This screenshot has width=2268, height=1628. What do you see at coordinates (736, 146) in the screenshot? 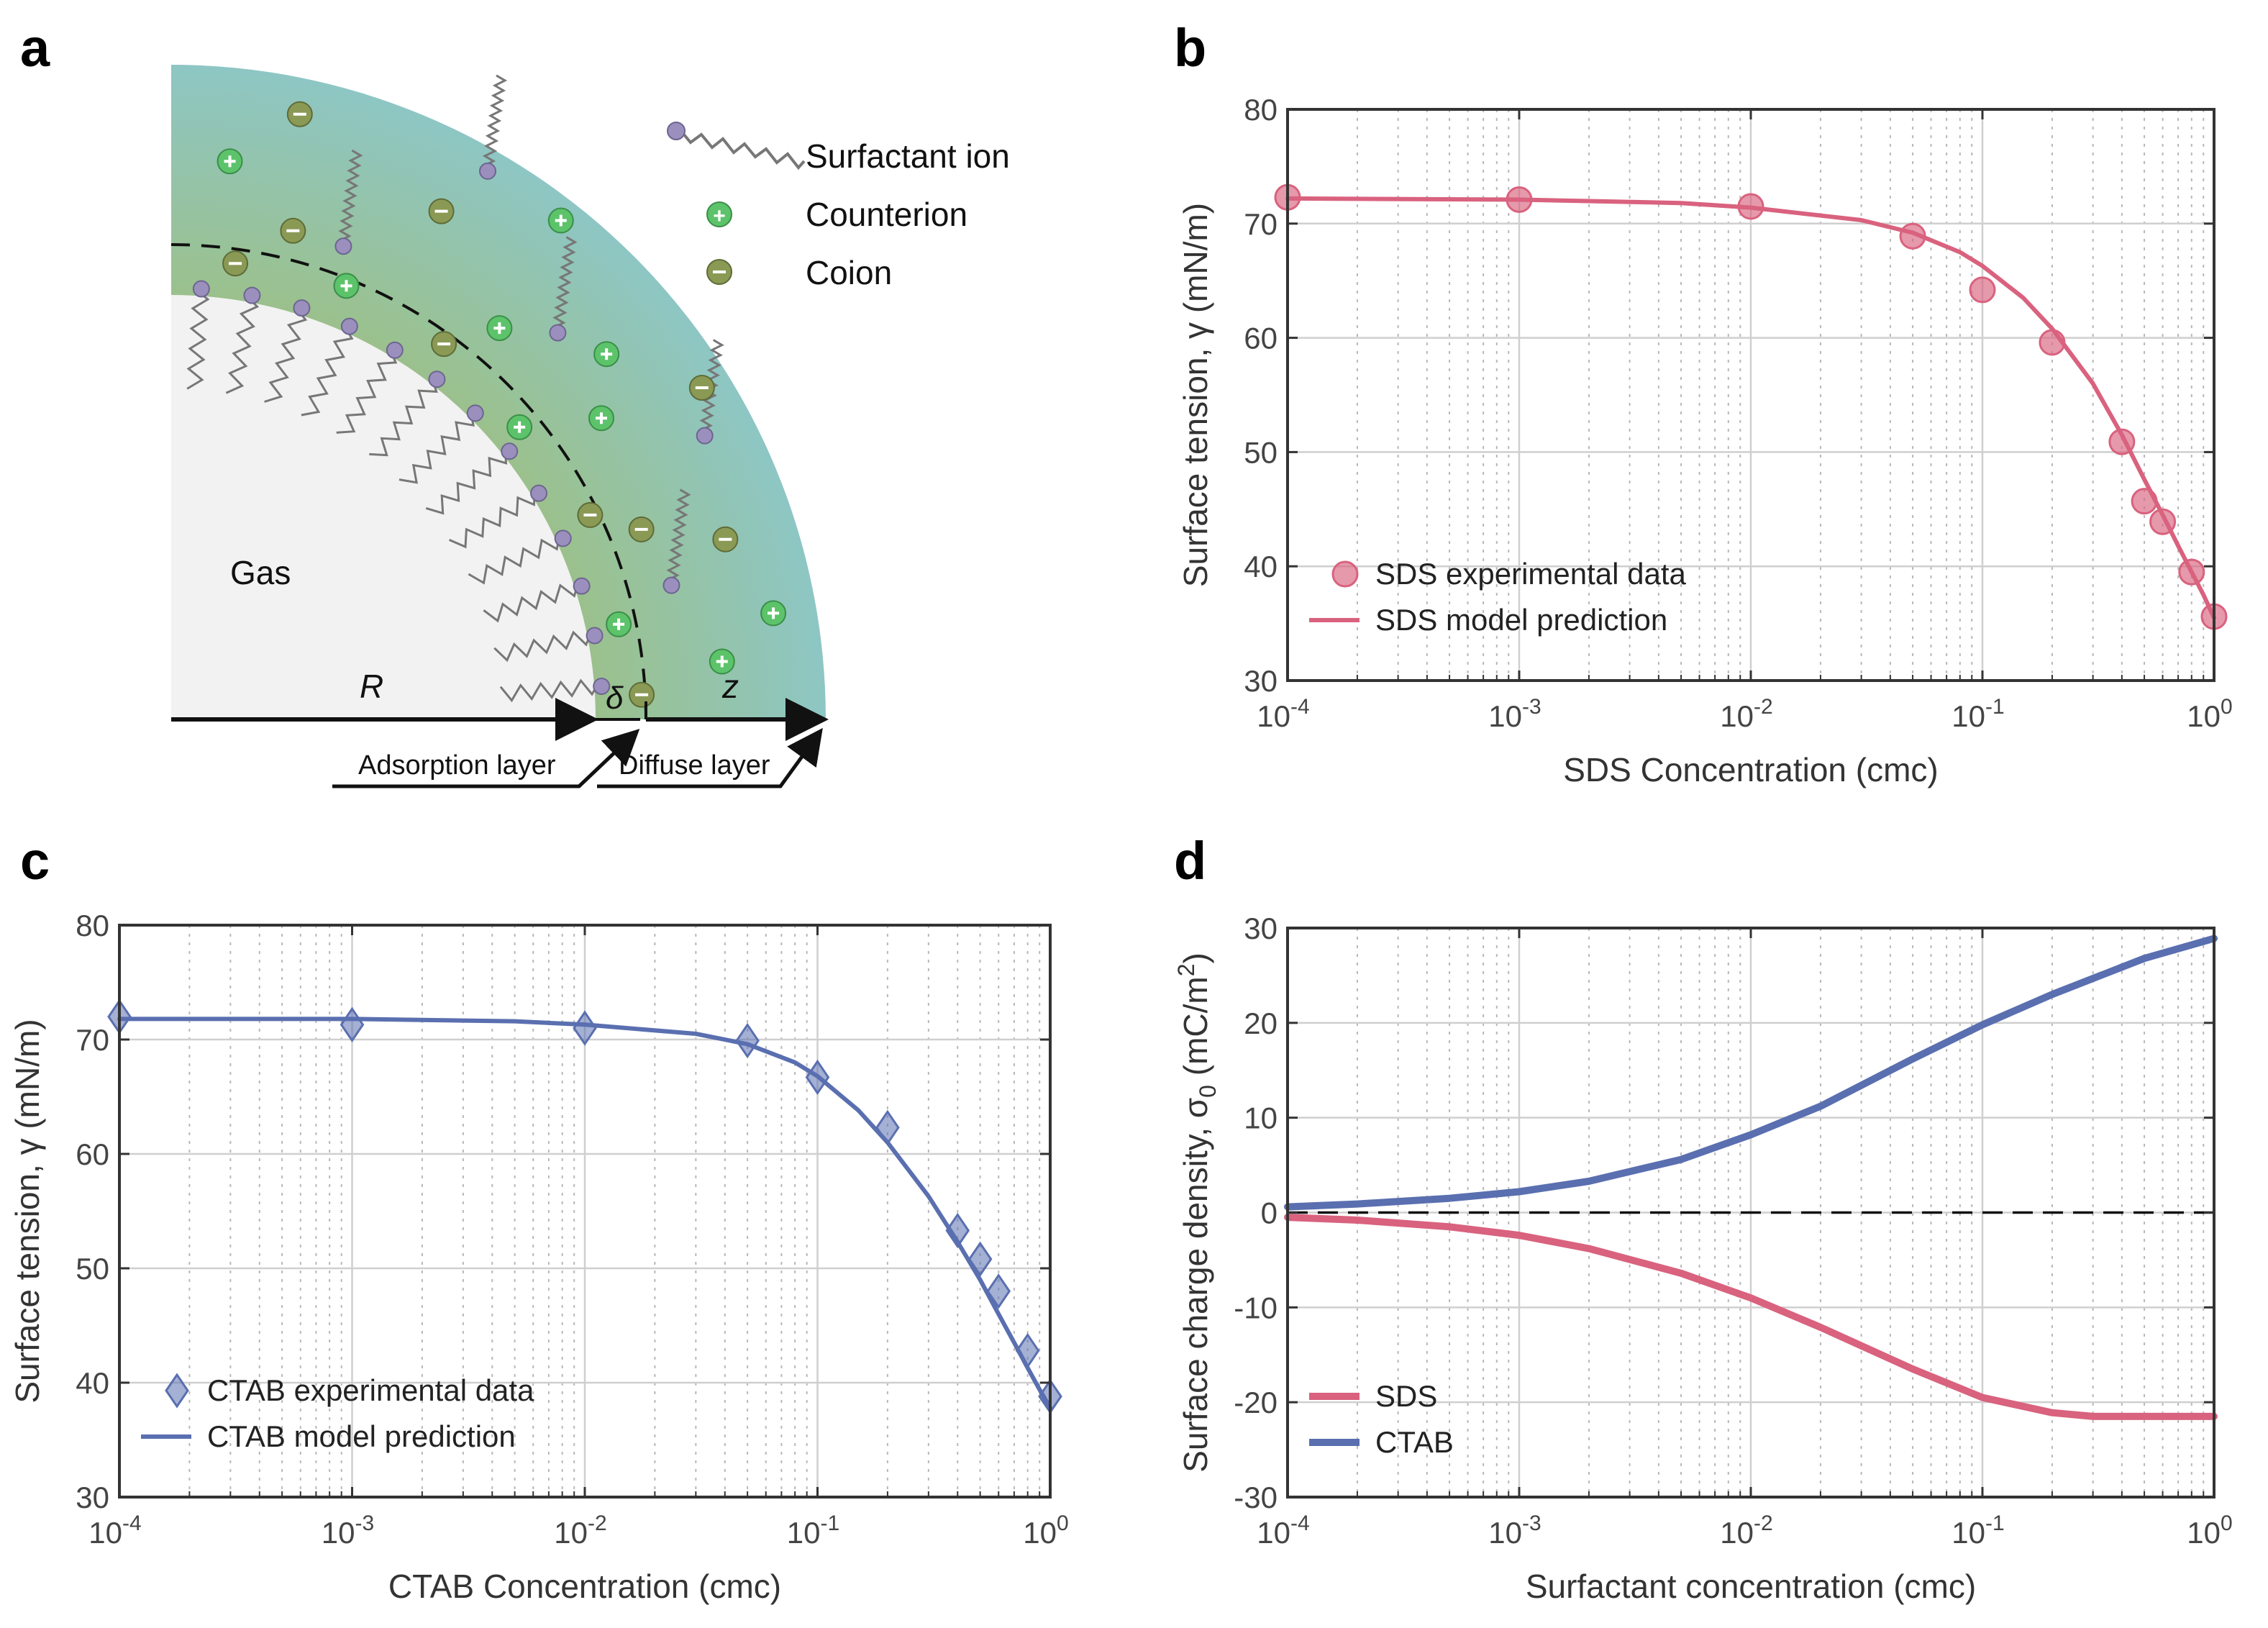
I see `surfactant-legend-icon` at bounding box center [736, 146].